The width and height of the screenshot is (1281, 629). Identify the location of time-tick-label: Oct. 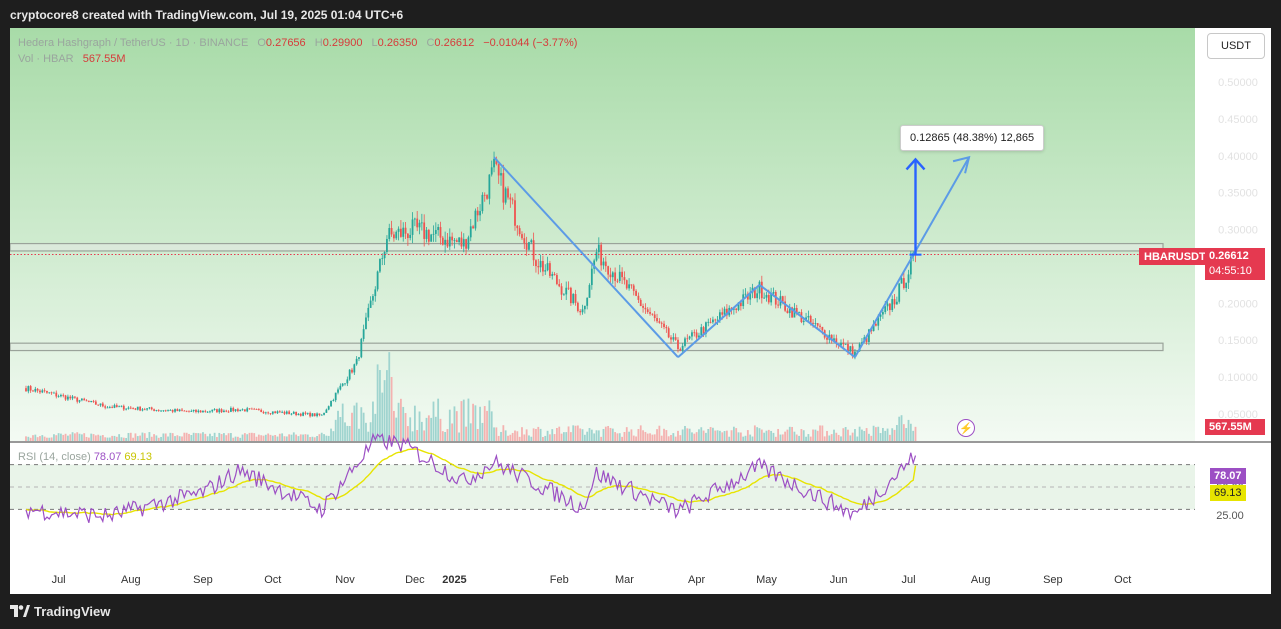
(1122, 580).